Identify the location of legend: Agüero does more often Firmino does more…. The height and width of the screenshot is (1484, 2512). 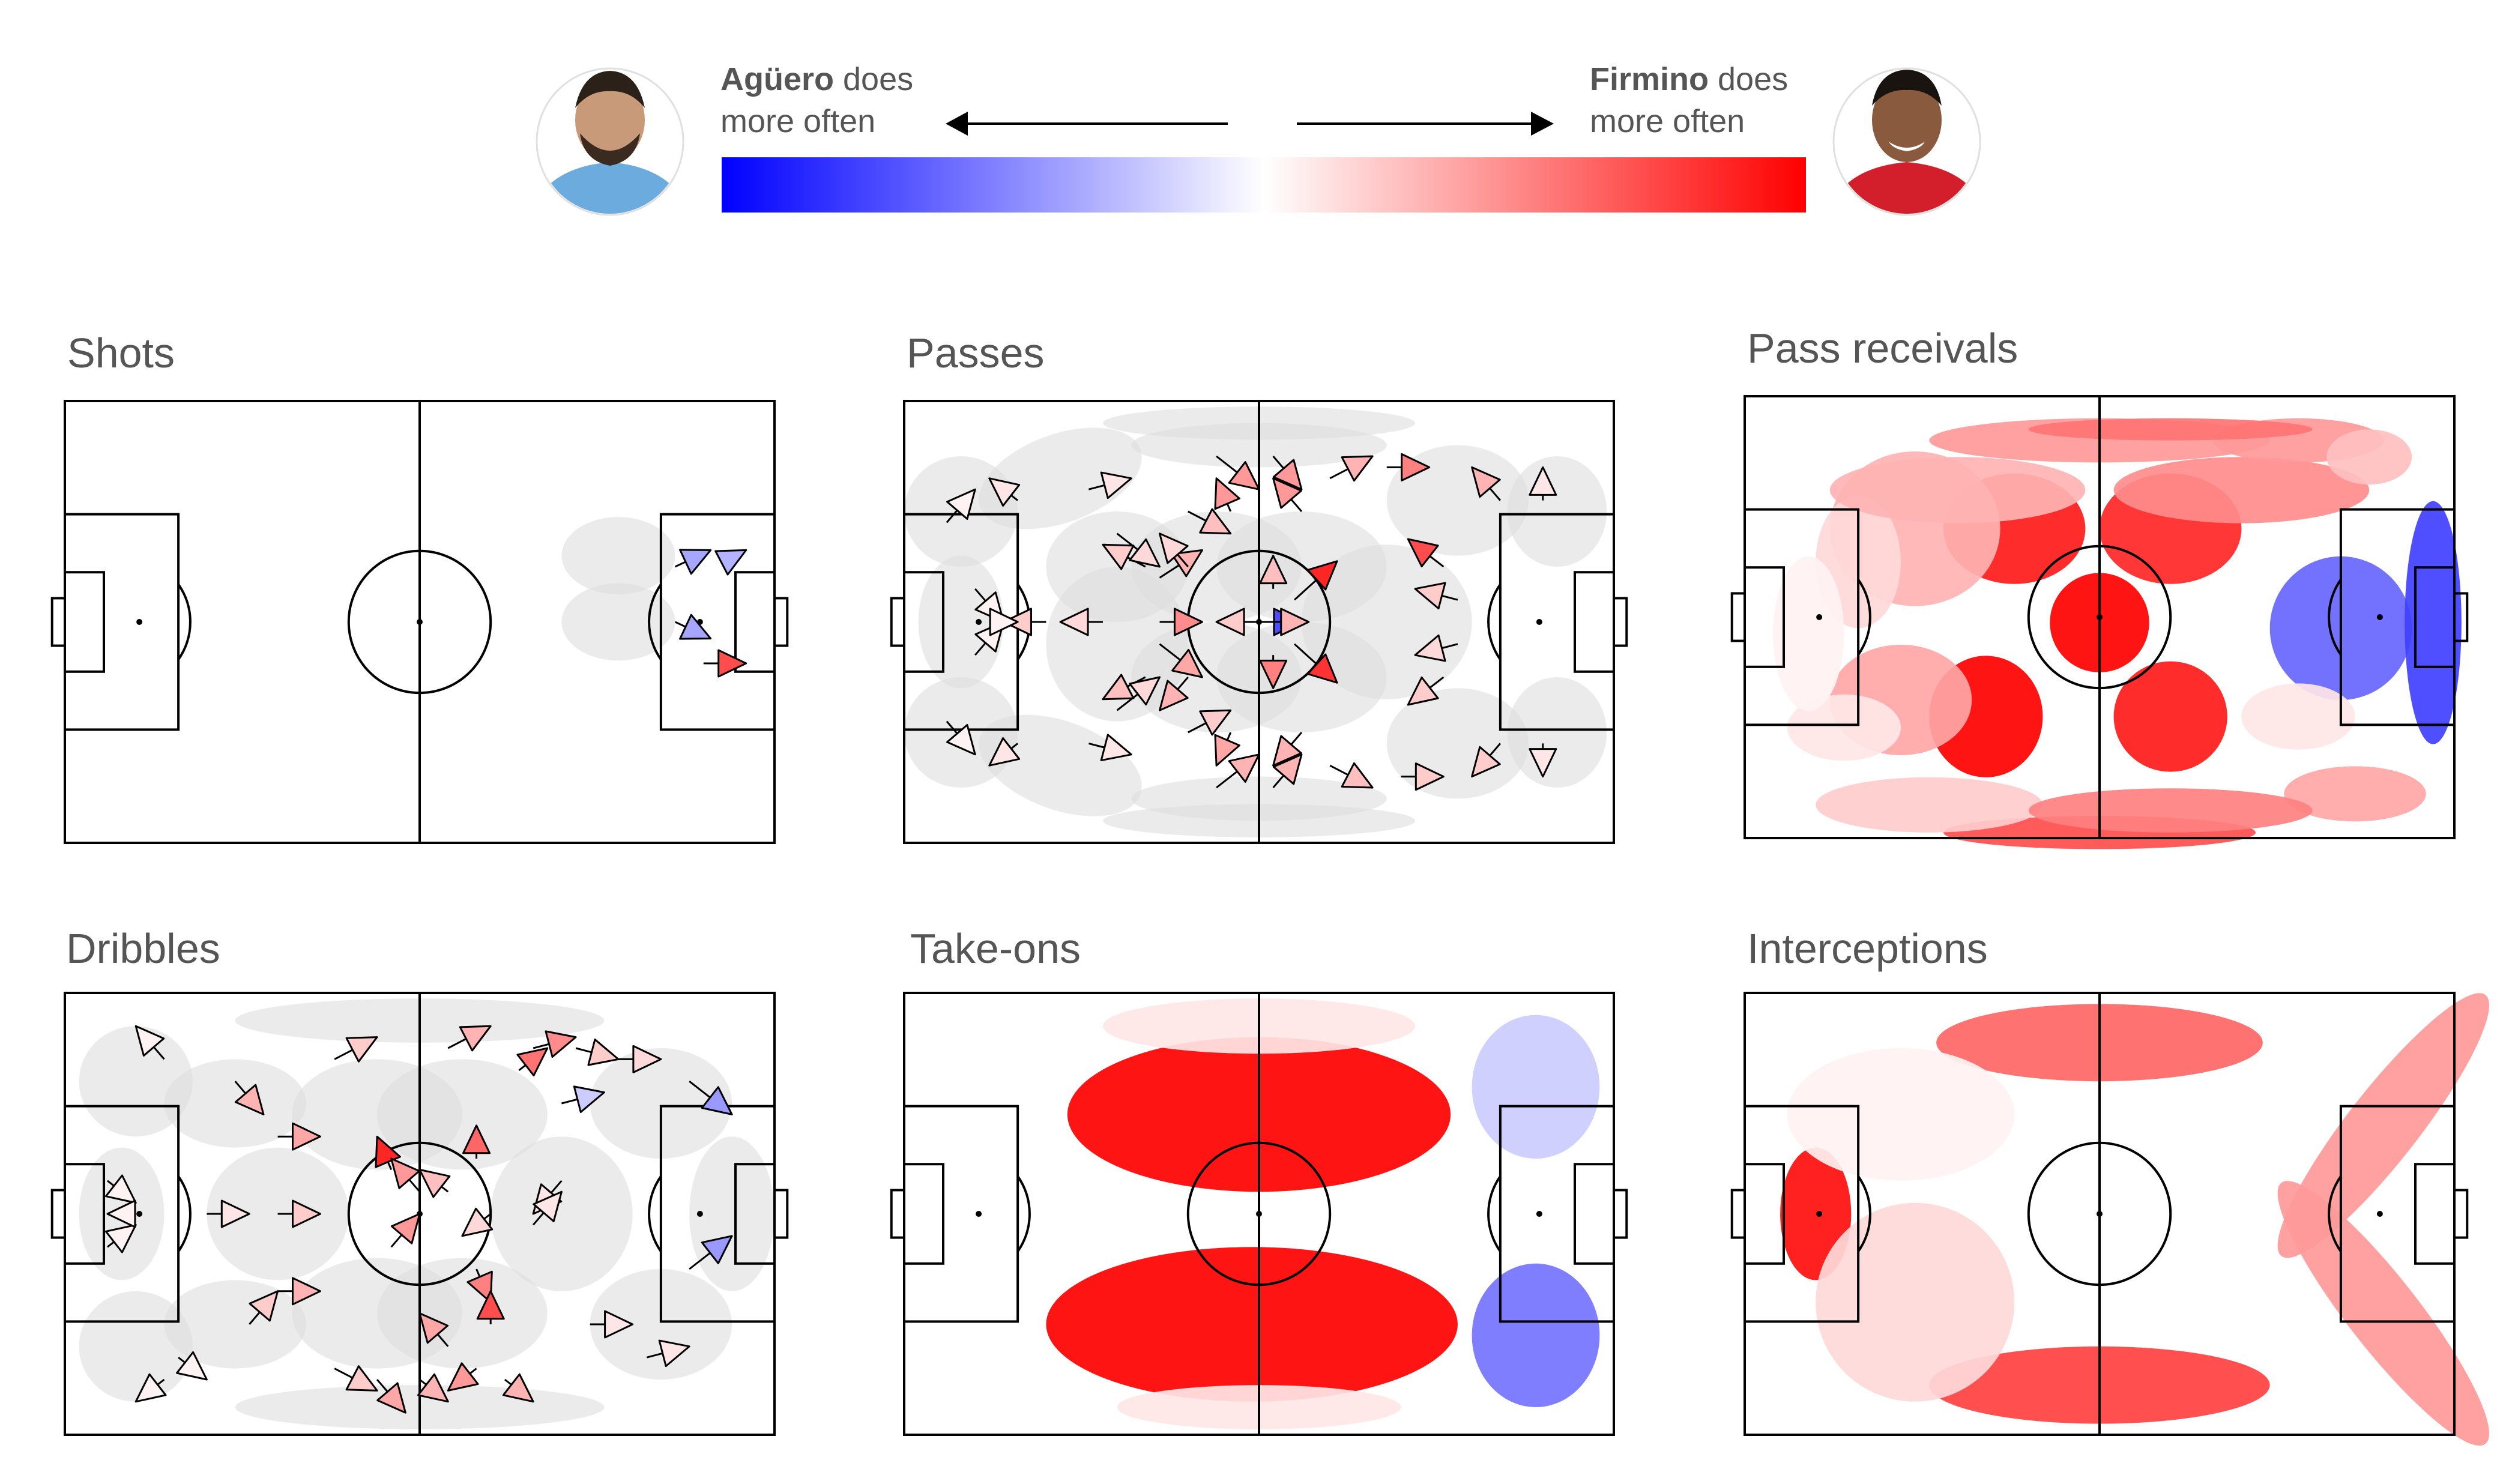
(1258, 138).